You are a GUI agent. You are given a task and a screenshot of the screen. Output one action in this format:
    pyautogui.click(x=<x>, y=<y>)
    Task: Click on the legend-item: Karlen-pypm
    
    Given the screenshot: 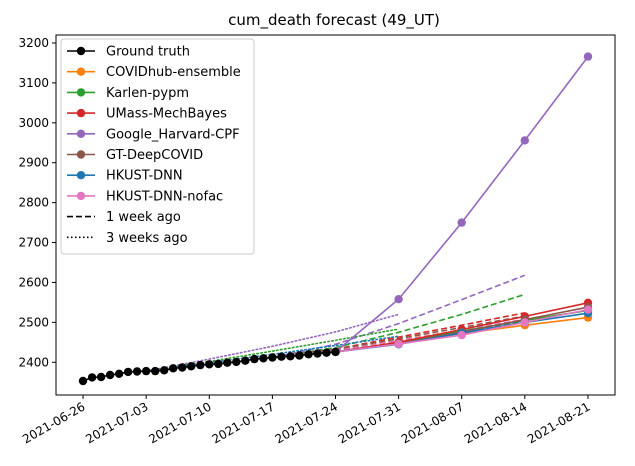 What is the action you would take?
    pyautogui.click(x=128, y=93)
    